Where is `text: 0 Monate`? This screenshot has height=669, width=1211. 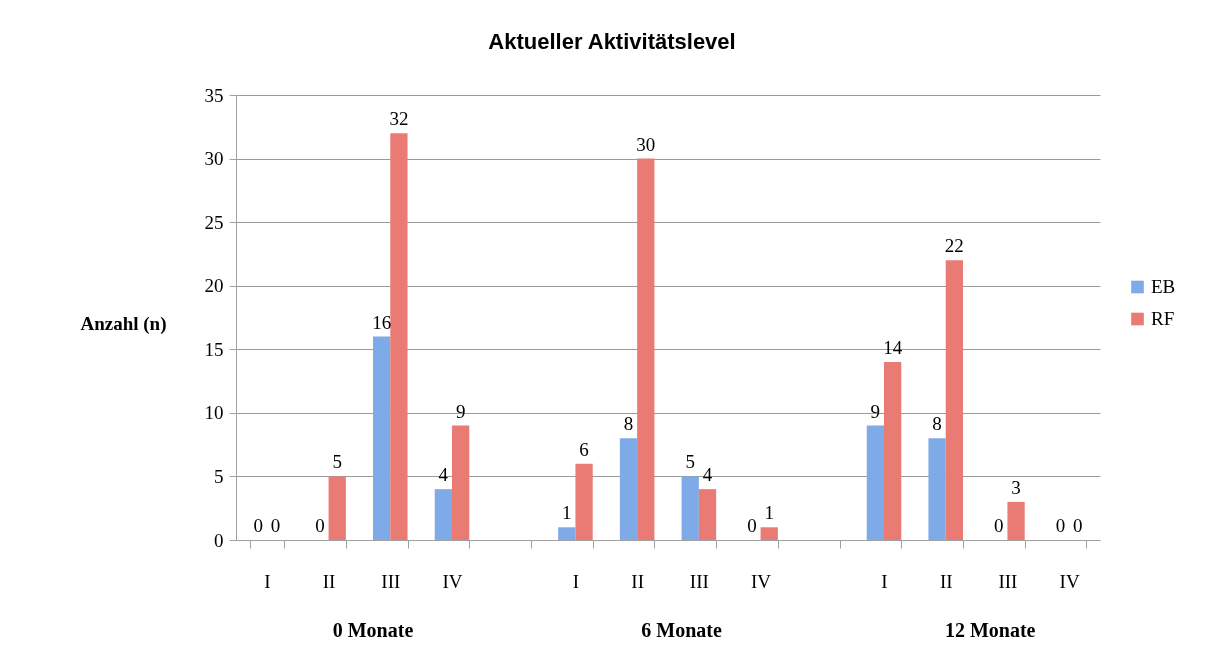 text: 0 Monate is located at coordinates (373, 630).